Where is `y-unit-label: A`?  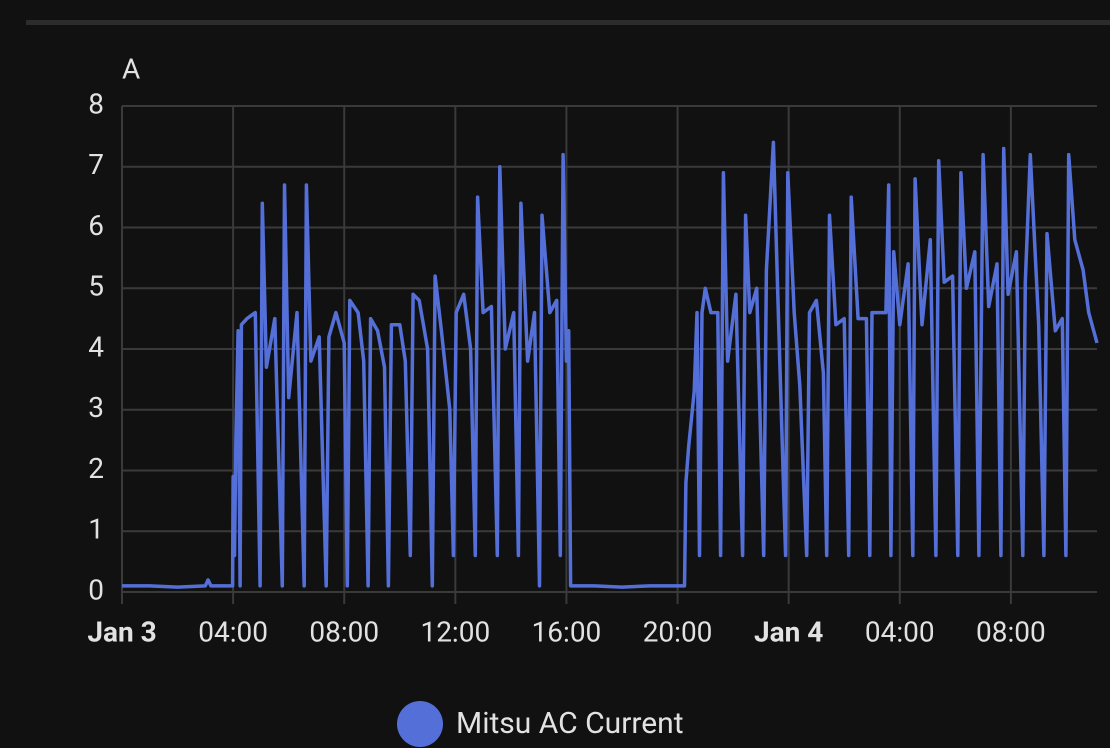 y-unit-label: A is located at coordinates (131, 68).